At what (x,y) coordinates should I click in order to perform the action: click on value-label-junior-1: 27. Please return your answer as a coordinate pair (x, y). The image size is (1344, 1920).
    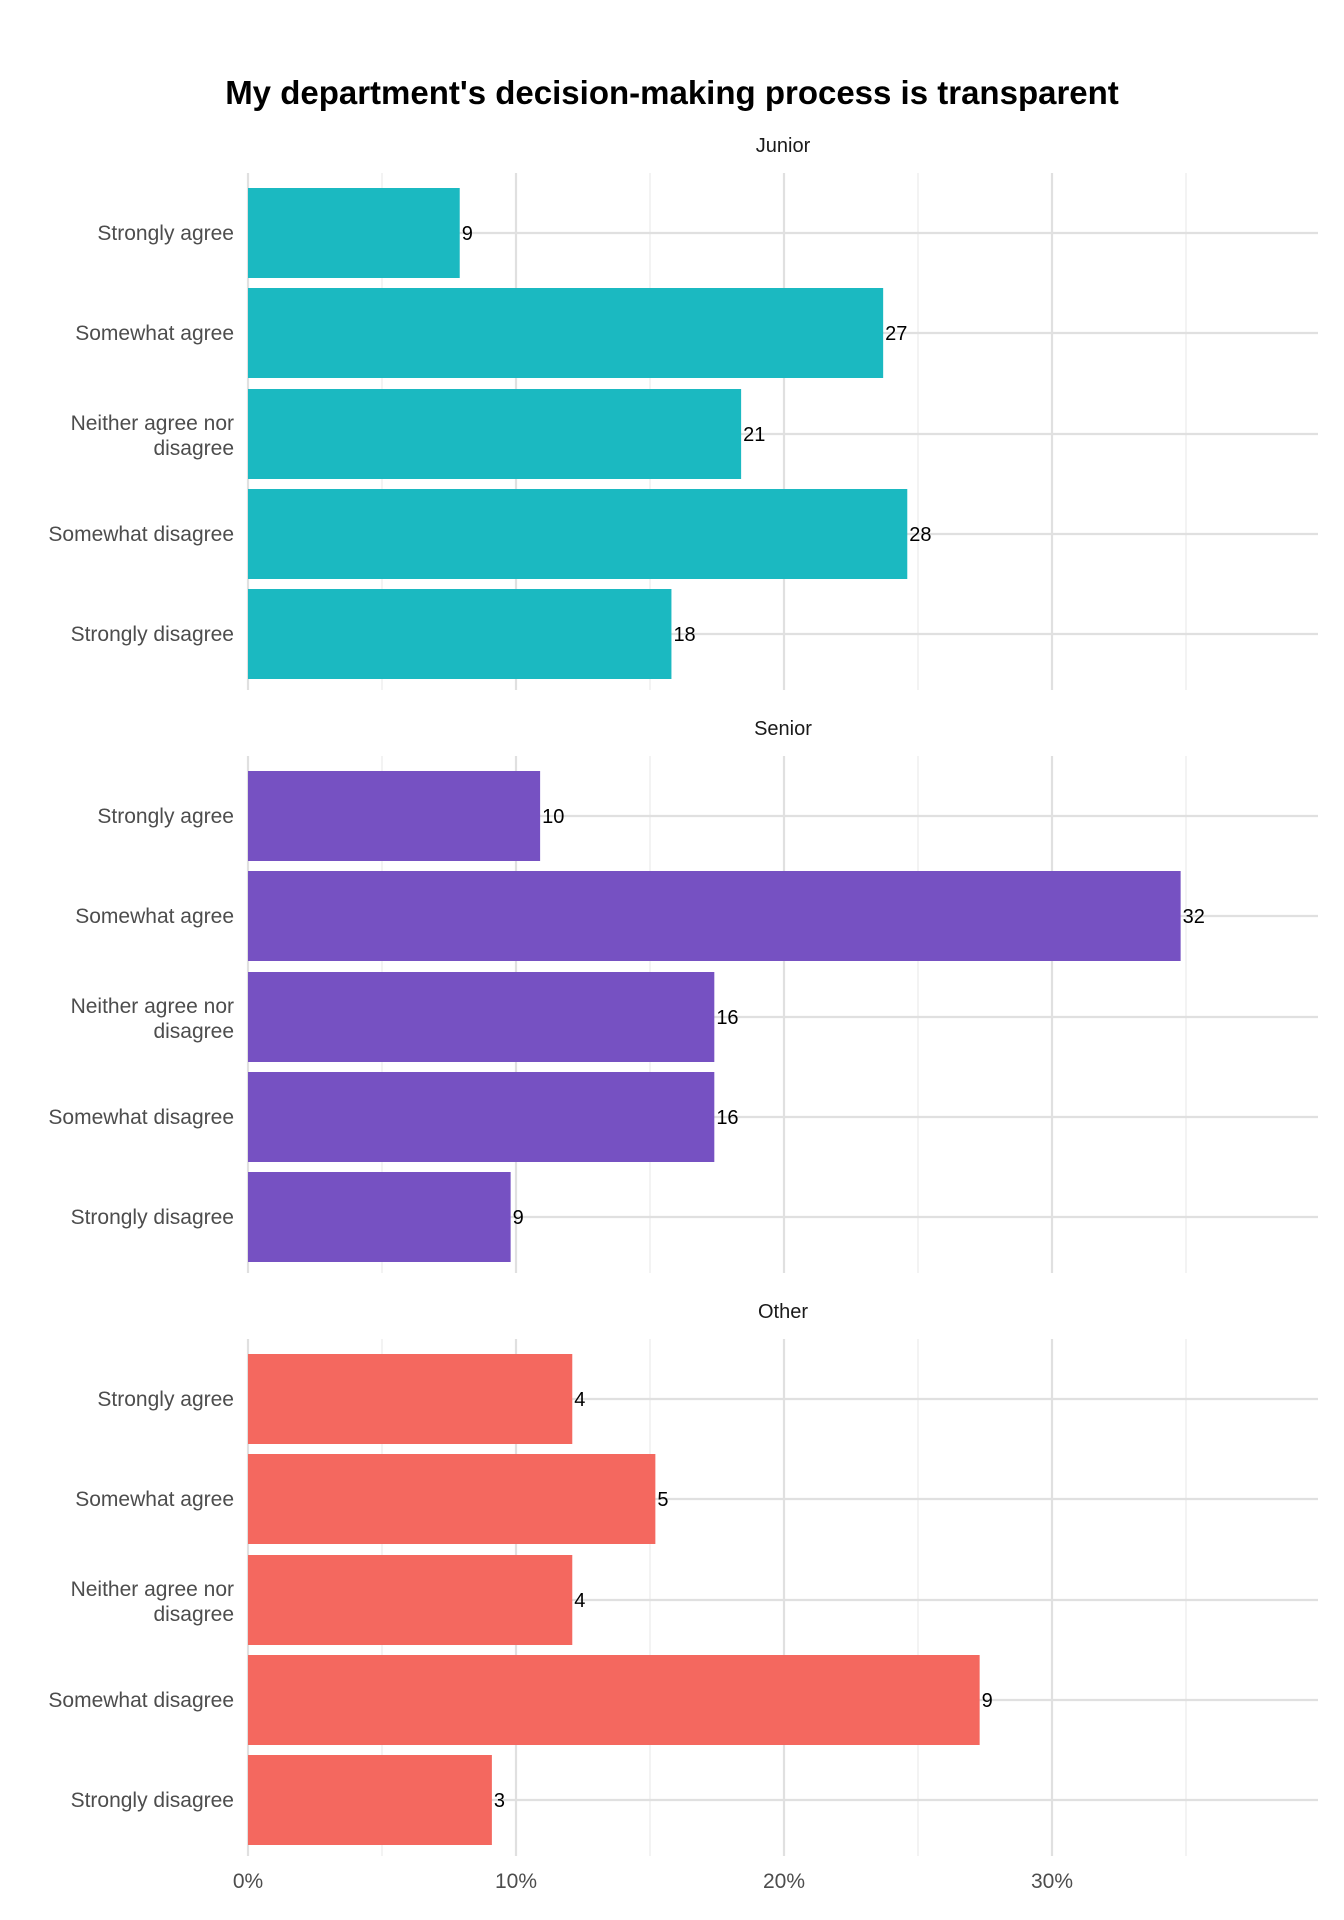
    Looking at the image, I should click on (896, 334).